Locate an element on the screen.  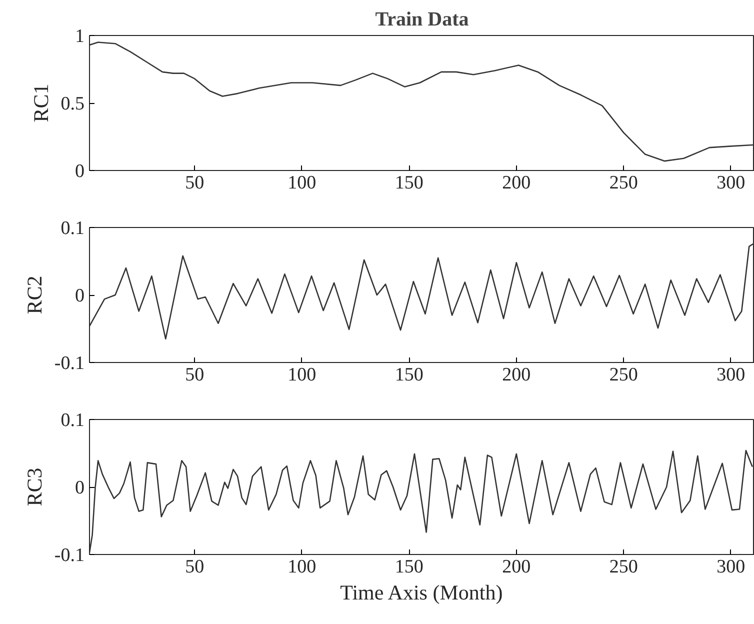
x-axis-title: Time Axis (Month) is located at coordinates (421, 592).